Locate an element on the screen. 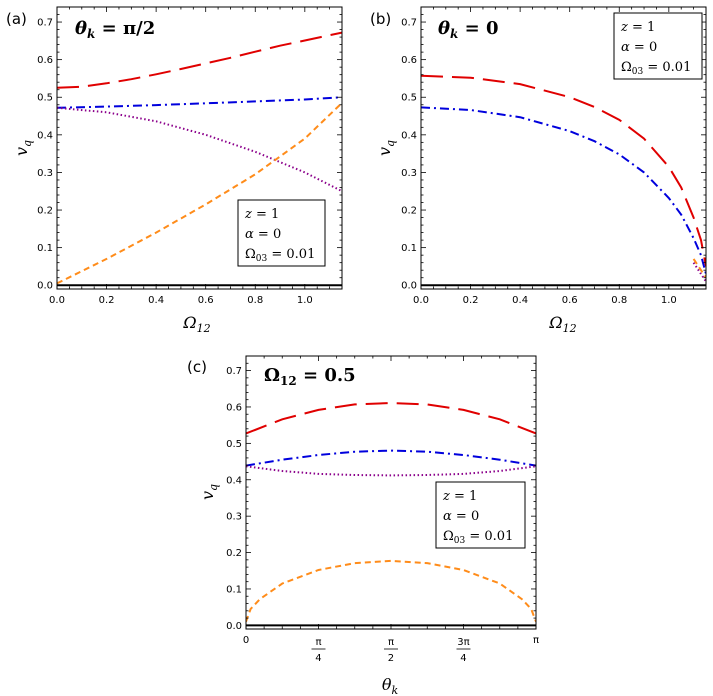 This screenshot has width=713, height=696. panel-title: θk = π/2 is located at coordinates (115, 29).